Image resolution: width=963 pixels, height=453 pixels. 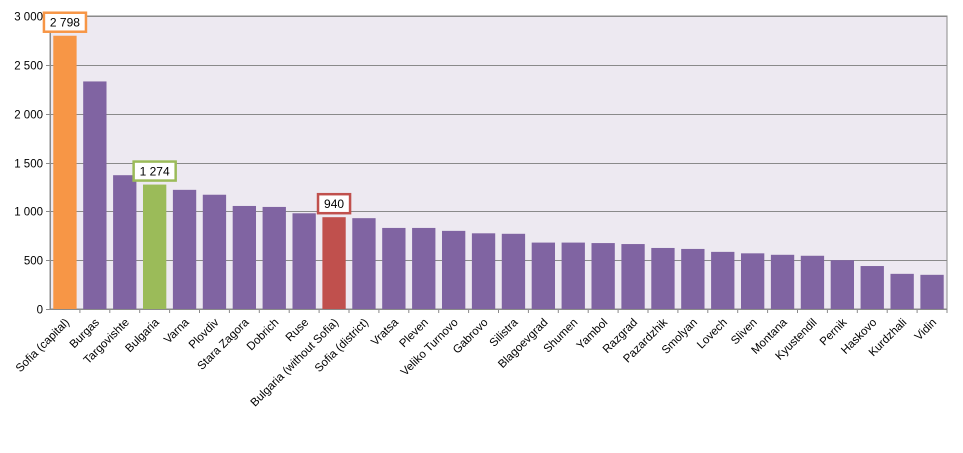 What do you see at coordinates (274, 257) in the screenshot?
I see `bar: Dobrich: 1045` at bounding box center [274, 257].